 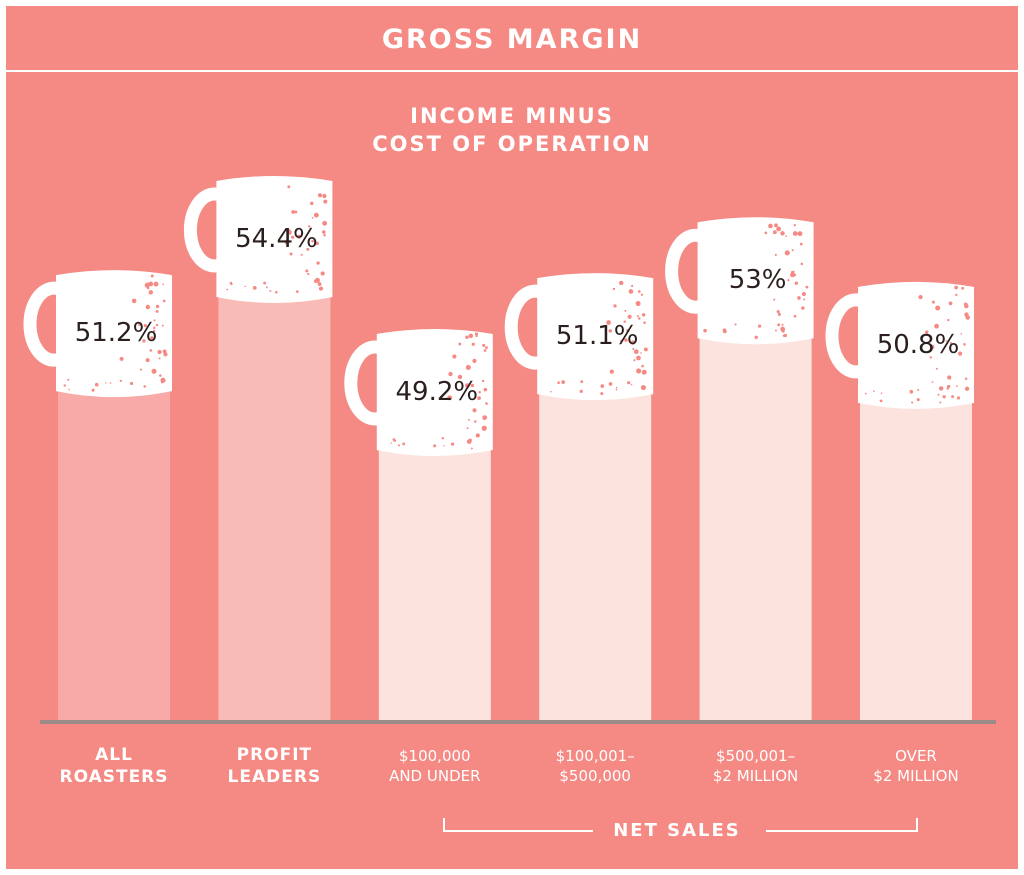 I want to click on category-label: OVER $2 MILLION, so click(x=916, y=766).